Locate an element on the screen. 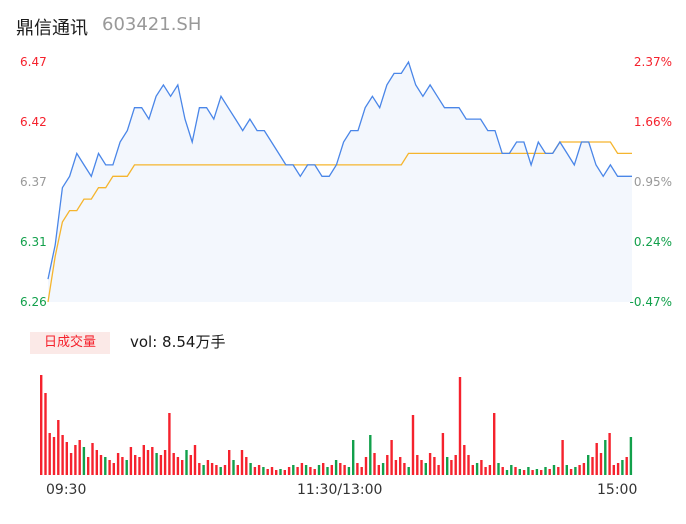  x-tick-open: 09:30 is located at coordinates (66, 490).